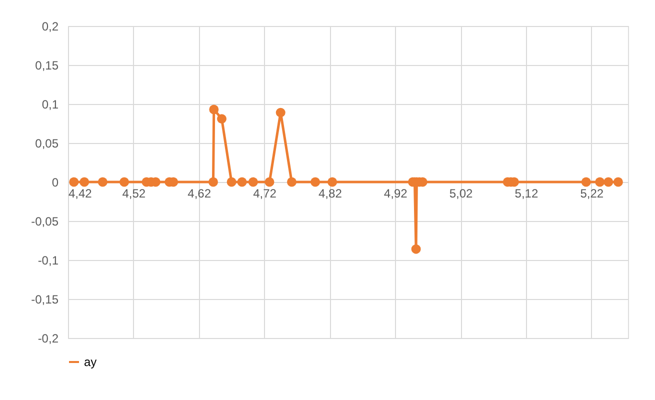 The height and width of the screenshot is (400, 655). I want to click on x-tick-label: 4,62, so click(200, 193).